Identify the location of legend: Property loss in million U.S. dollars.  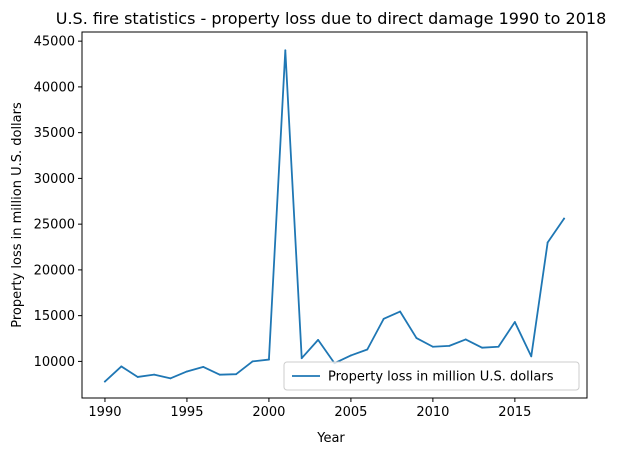
(431, 376).